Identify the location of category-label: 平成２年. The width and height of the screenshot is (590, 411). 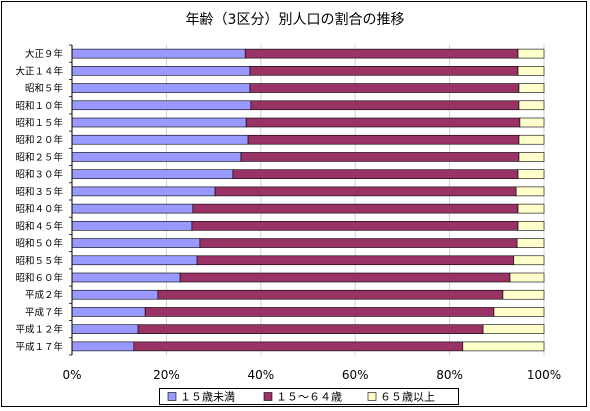
(44, 295).